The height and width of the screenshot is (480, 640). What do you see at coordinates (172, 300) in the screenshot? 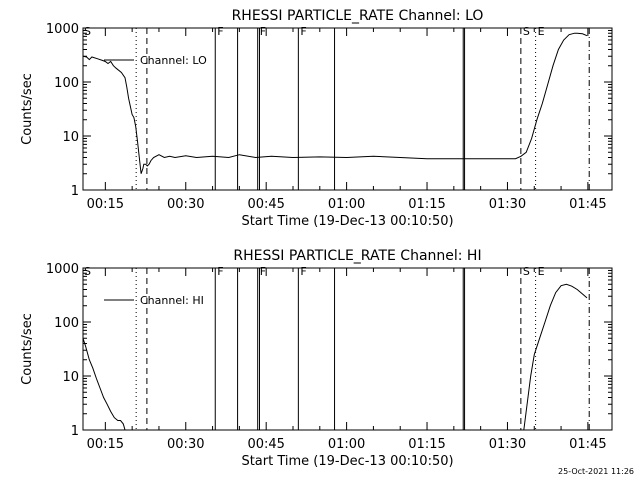
I see `legend-label: Channel: HI` at bounding box center [172, 300].